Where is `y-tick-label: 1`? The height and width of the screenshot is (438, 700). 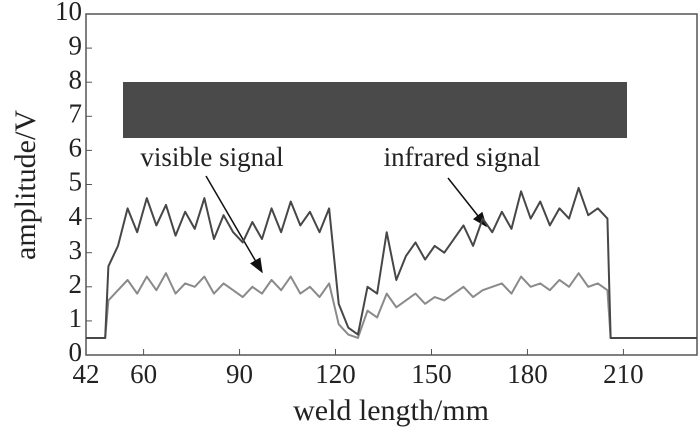 y-tick-label: 1 is located at coordinates (76, 318).